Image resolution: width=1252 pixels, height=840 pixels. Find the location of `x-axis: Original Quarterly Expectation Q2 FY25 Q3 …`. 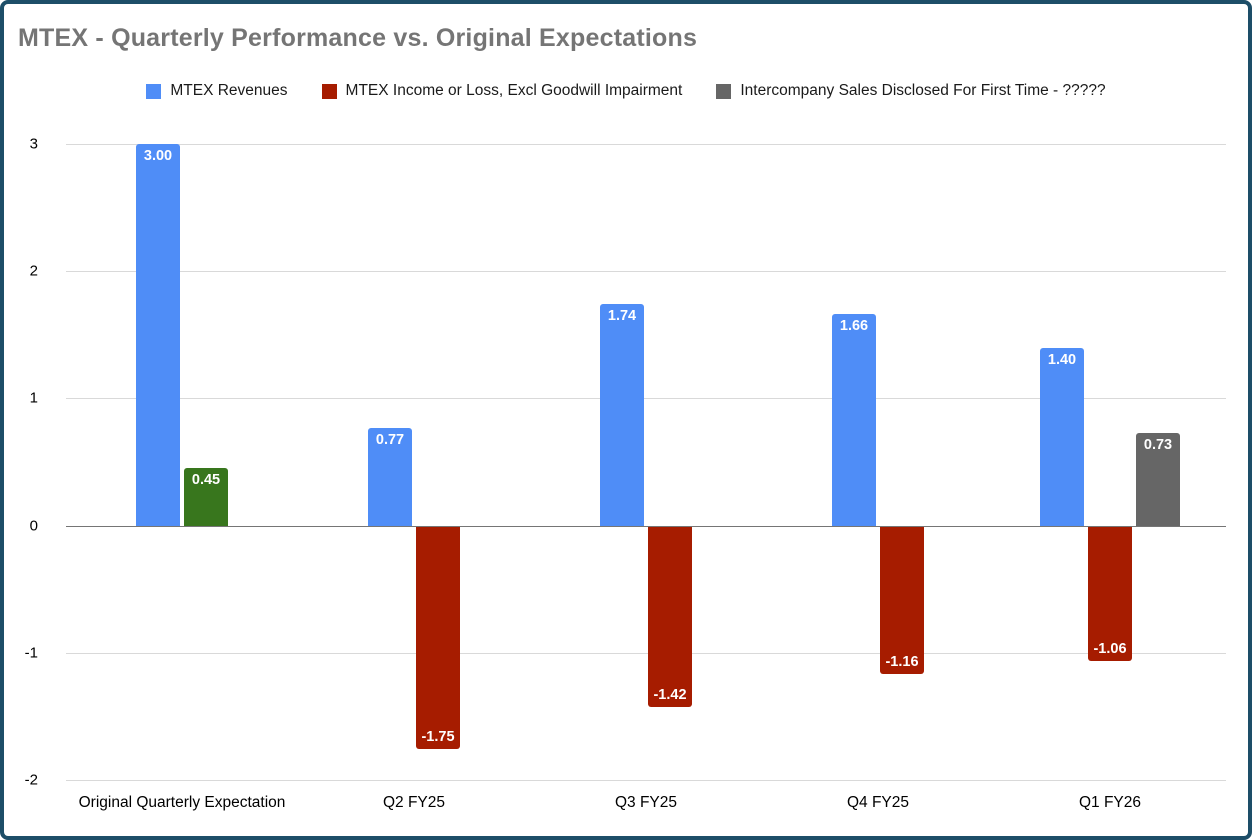

x-axis: Original Quarterly Expectation Q2 FY25 Q3 … is located at coordinates (646, 809).